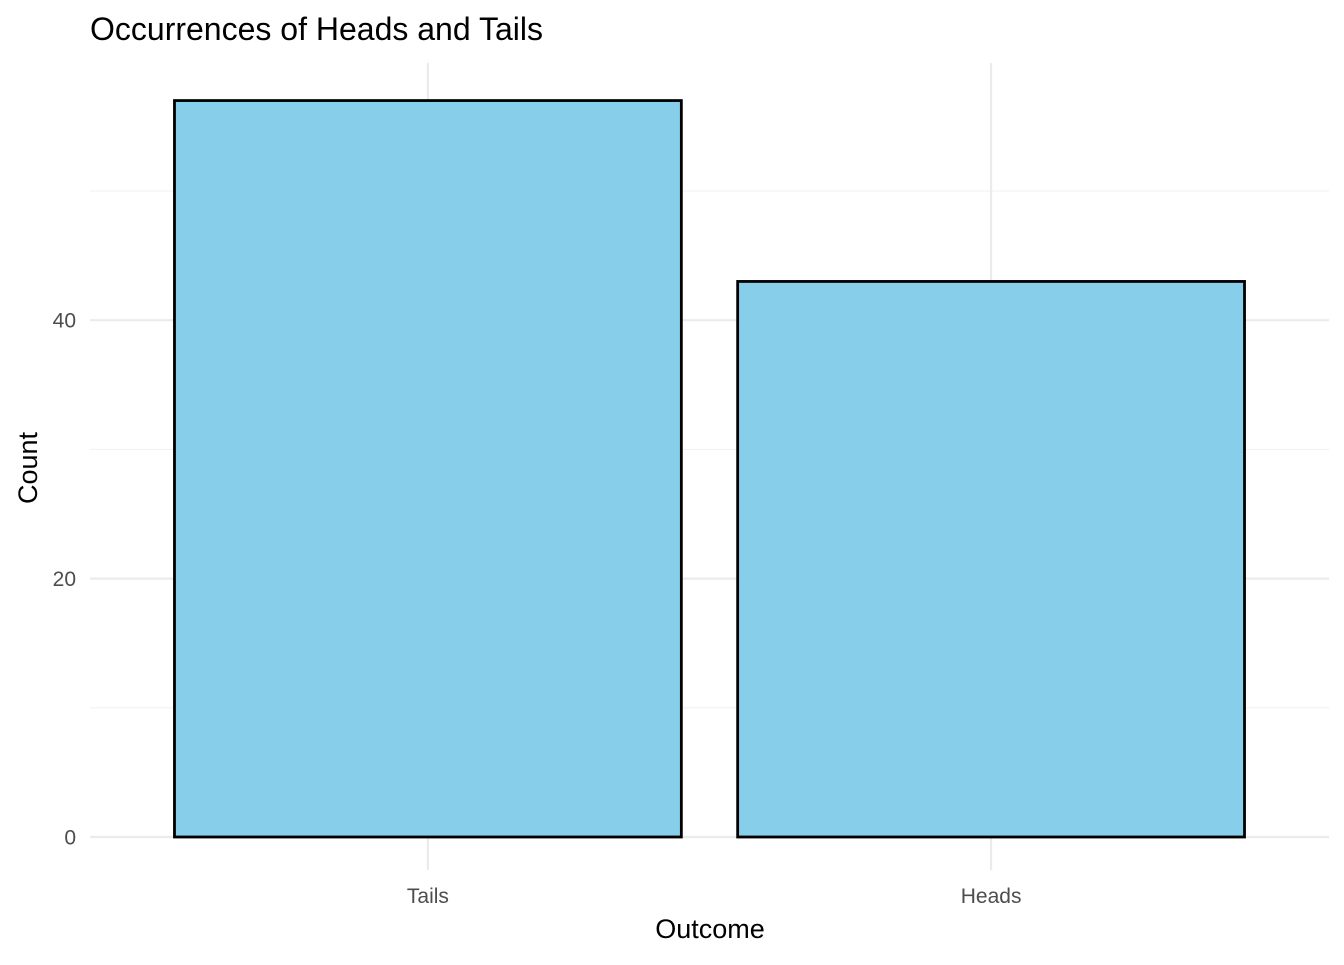  I want to click on y-tick-label: 40, so click(64, 321).